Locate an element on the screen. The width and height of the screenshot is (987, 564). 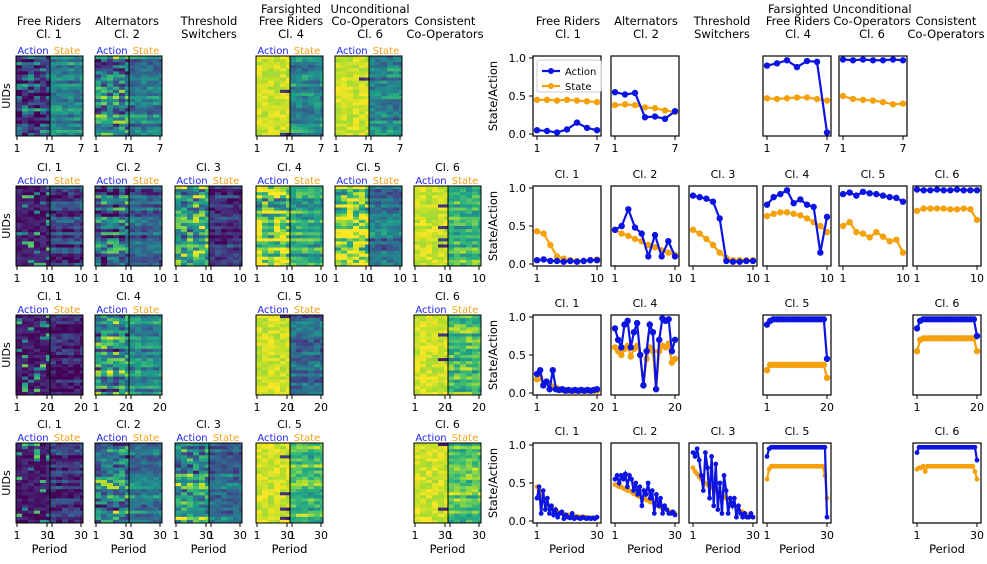
line-column-header: Farsighted is located at coordinates (798, 9).